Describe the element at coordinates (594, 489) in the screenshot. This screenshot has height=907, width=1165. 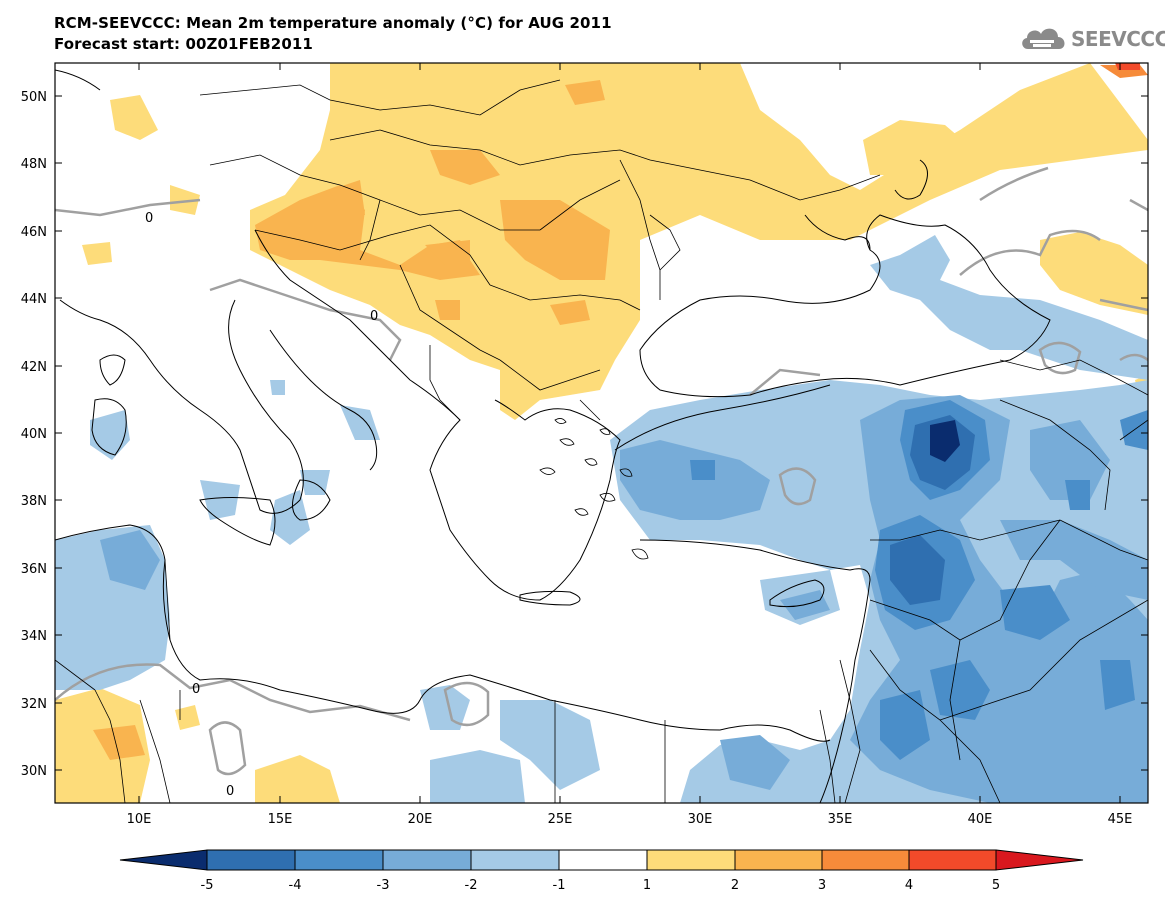
I see `aegean-islands` at that location.